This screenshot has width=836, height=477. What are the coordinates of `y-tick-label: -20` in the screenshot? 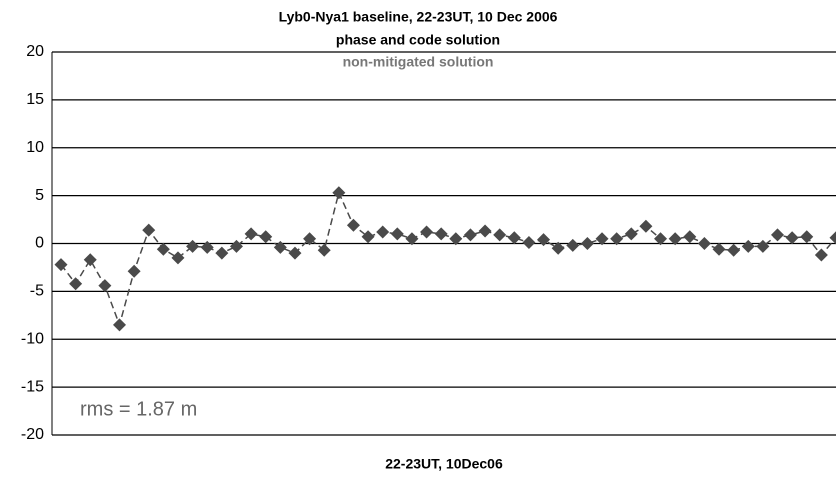 It's located at (32, 434).